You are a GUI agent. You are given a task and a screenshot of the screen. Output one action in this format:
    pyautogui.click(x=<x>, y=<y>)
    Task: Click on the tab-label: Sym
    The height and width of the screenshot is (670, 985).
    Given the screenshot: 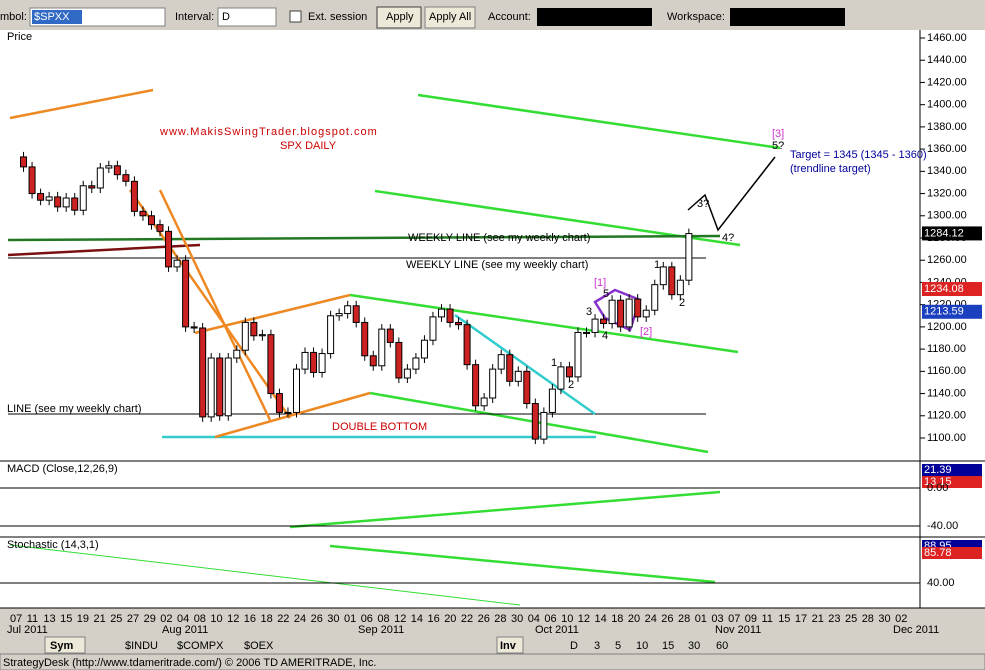 What is the action you would take?
    pyautogui.click(x=61, y=646)
    